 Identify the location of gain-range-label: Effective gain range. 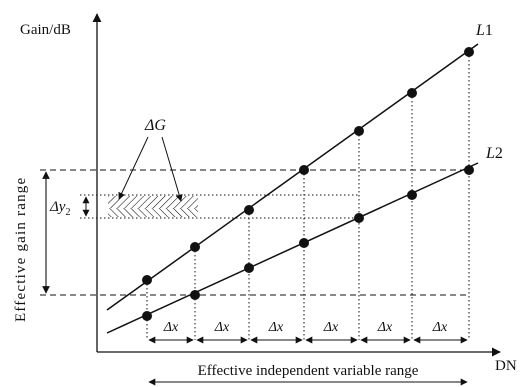
(21, 249).